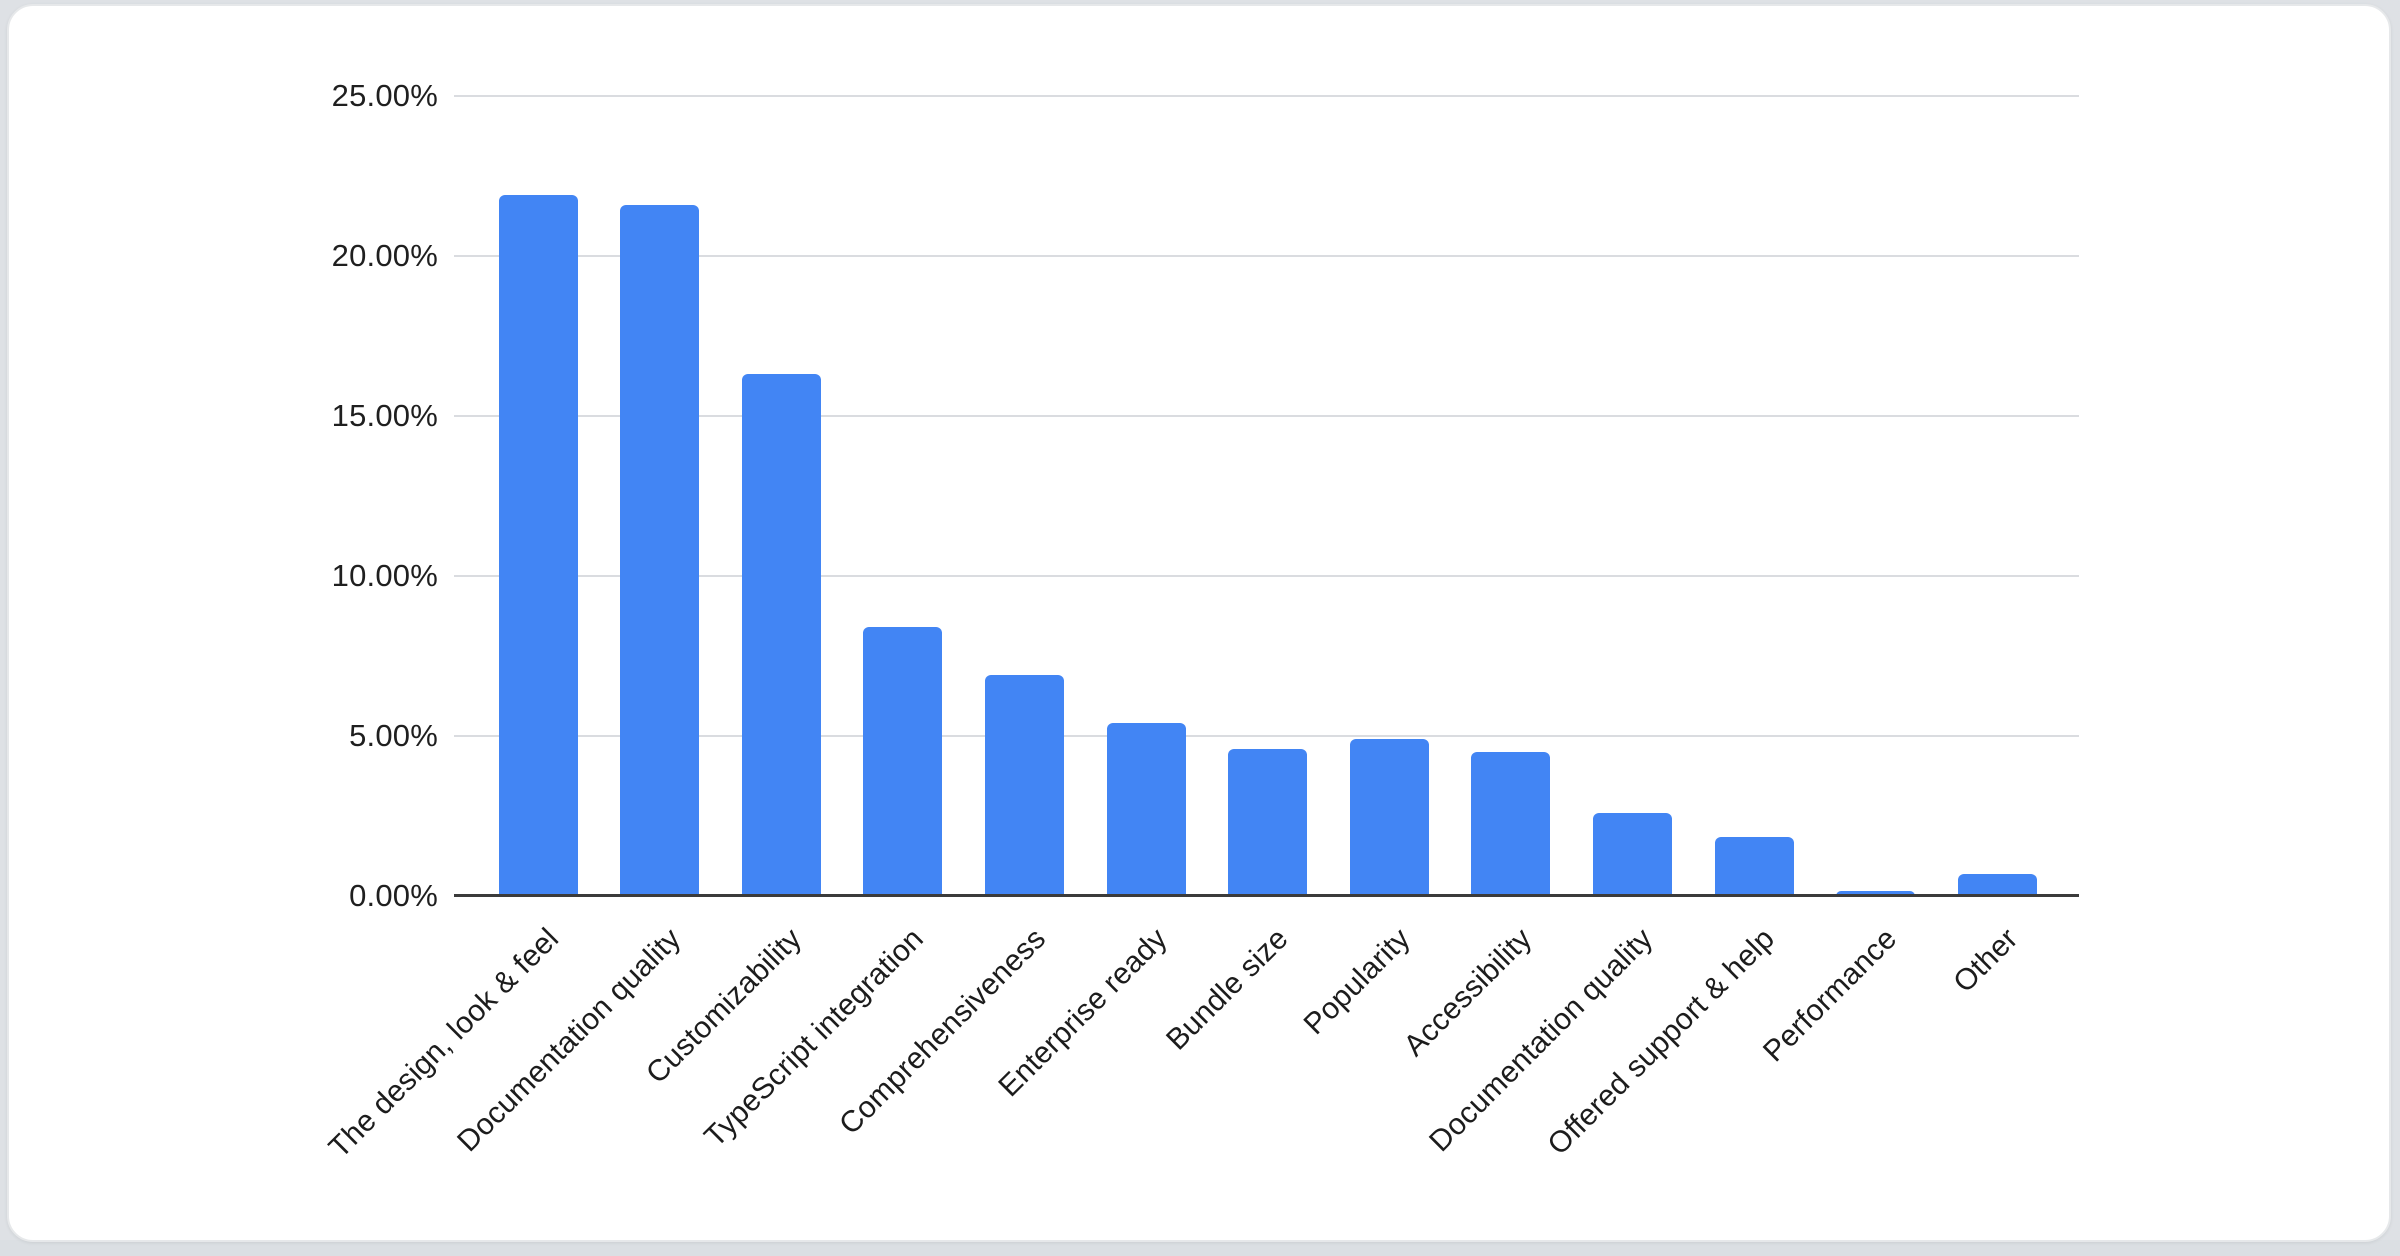 The width and height of the screenshot is (2400, 1256). I want to click on page-background-strip, so click(1200, 1248).